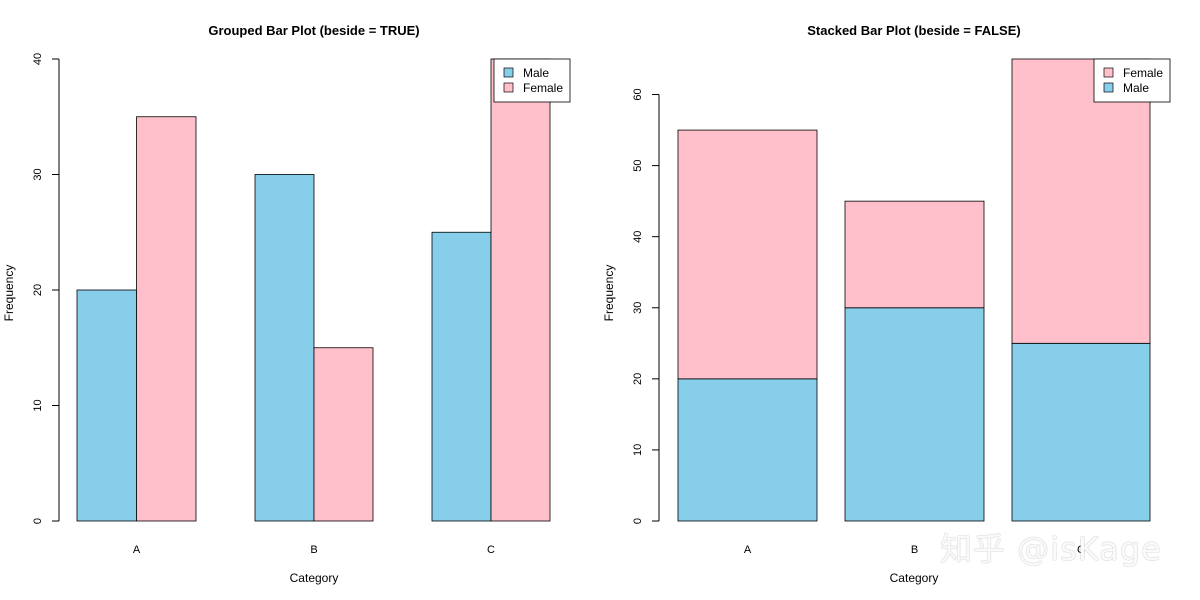 This screenshot has height=600, width=1200. I want to click on grouped-x-tick-label-a: A, so click(137, 550).